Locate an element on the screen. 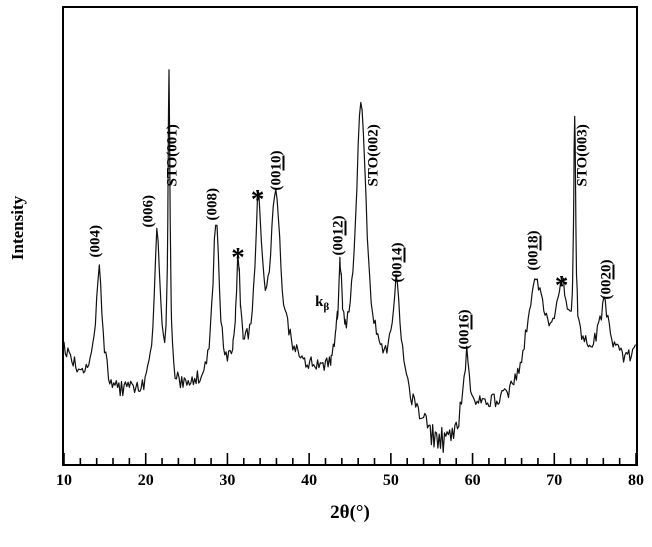  x-tick-label: 60 is located at coordinates (472, 480).